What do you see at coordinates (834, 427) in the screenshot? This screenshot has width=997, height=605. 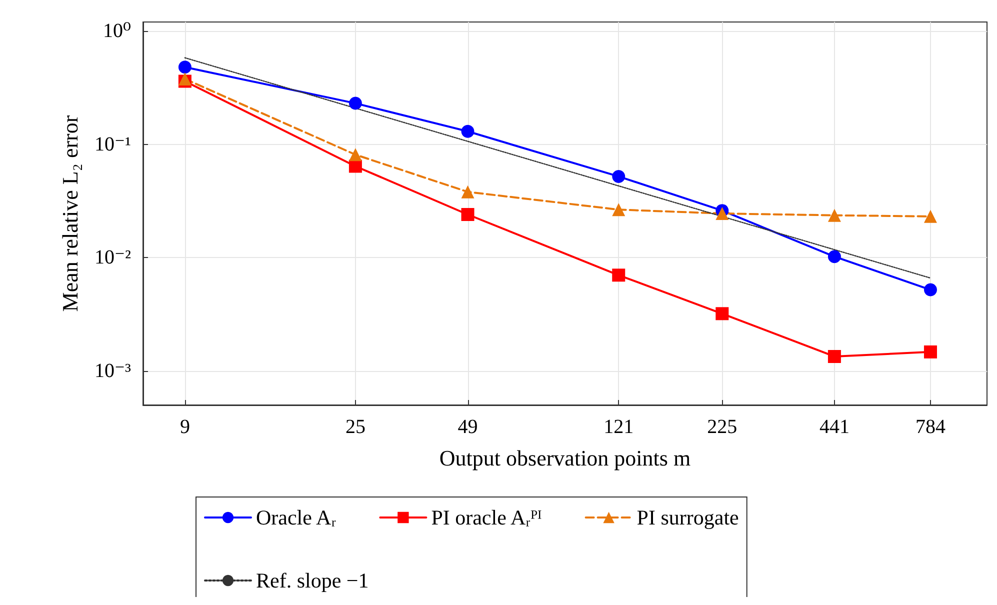 I see `x-tick-label: 441` at bounding box center [834, 427].